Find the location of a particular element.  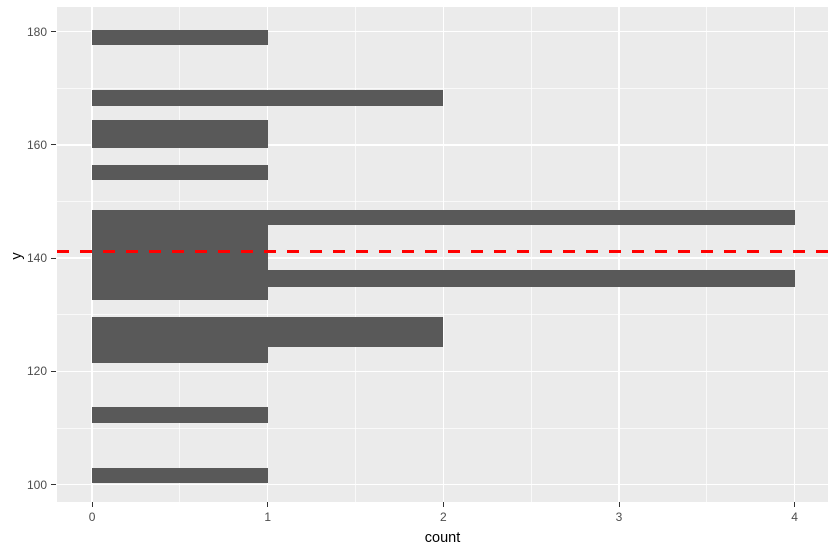

x-axis-tick-label: 3 is located at coordinates (619, 517).